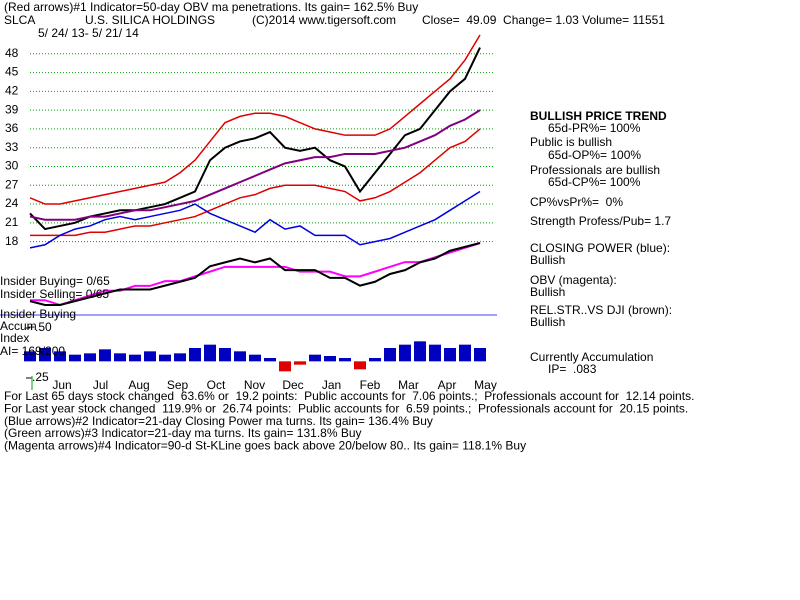  Describe the element at coordinates (14, 338) in the screenshot. I see `note-left: Index` at that location.